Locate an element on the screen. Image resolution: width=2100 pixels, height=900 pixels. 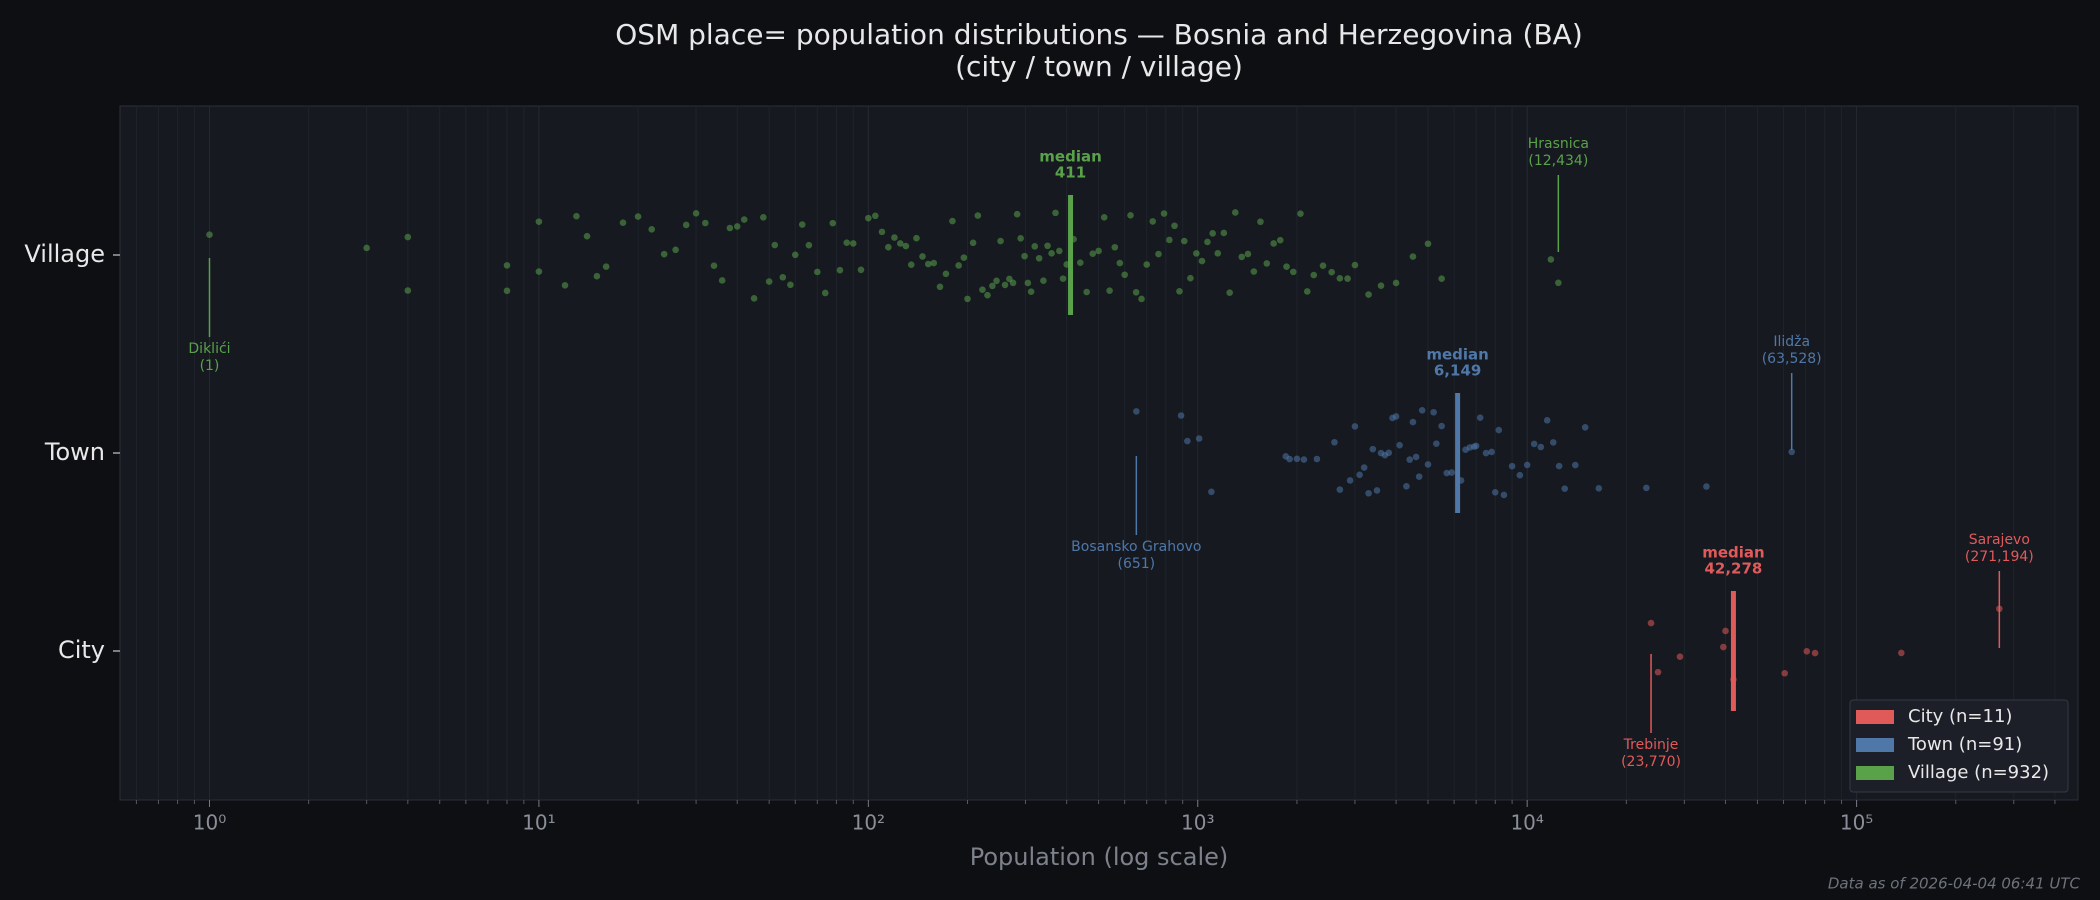
chart-subtitle: (city / town / village) is located at coordinates (1099, 66).